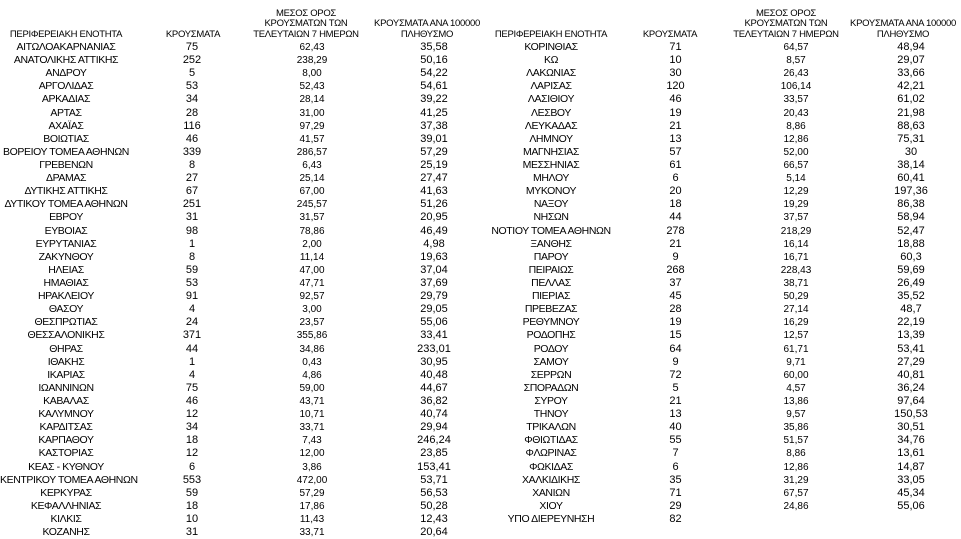  I want to click on avg-cell: 31,00, so click(312, 113).